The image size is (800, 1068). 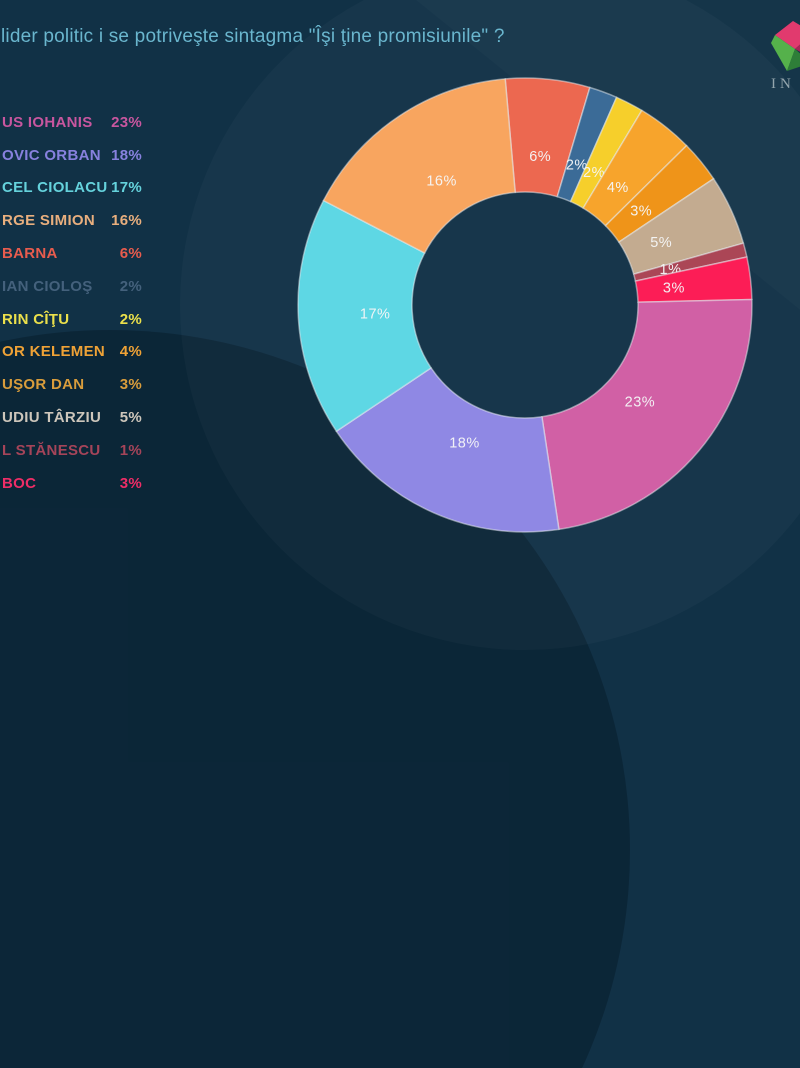 I want to click on brand-gem-icon, so click(x=785, y=46).